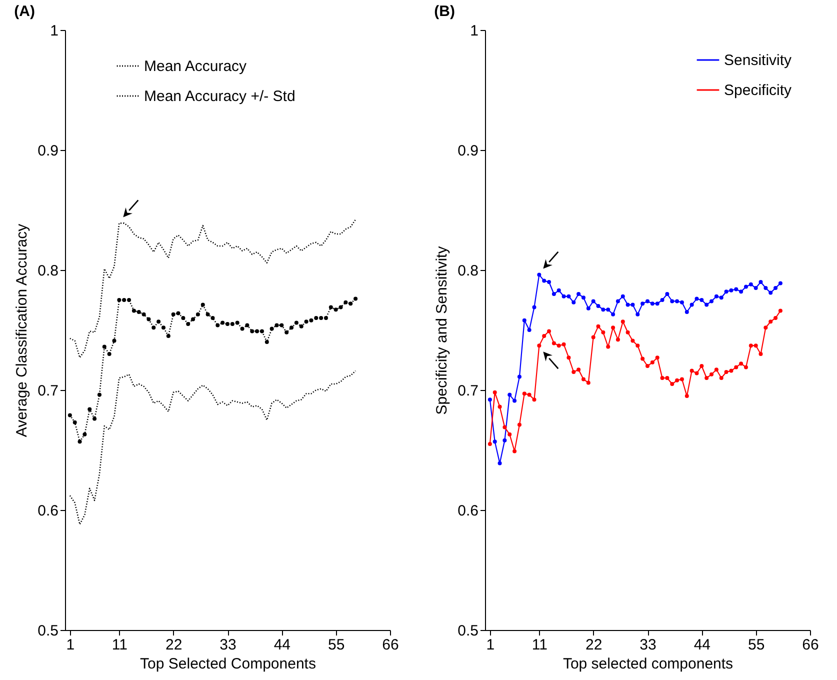 The width and height of the screenshot is (837, 680). I want to click on legend-label: Mean Accuracy +/- Std, so click(220, 96).